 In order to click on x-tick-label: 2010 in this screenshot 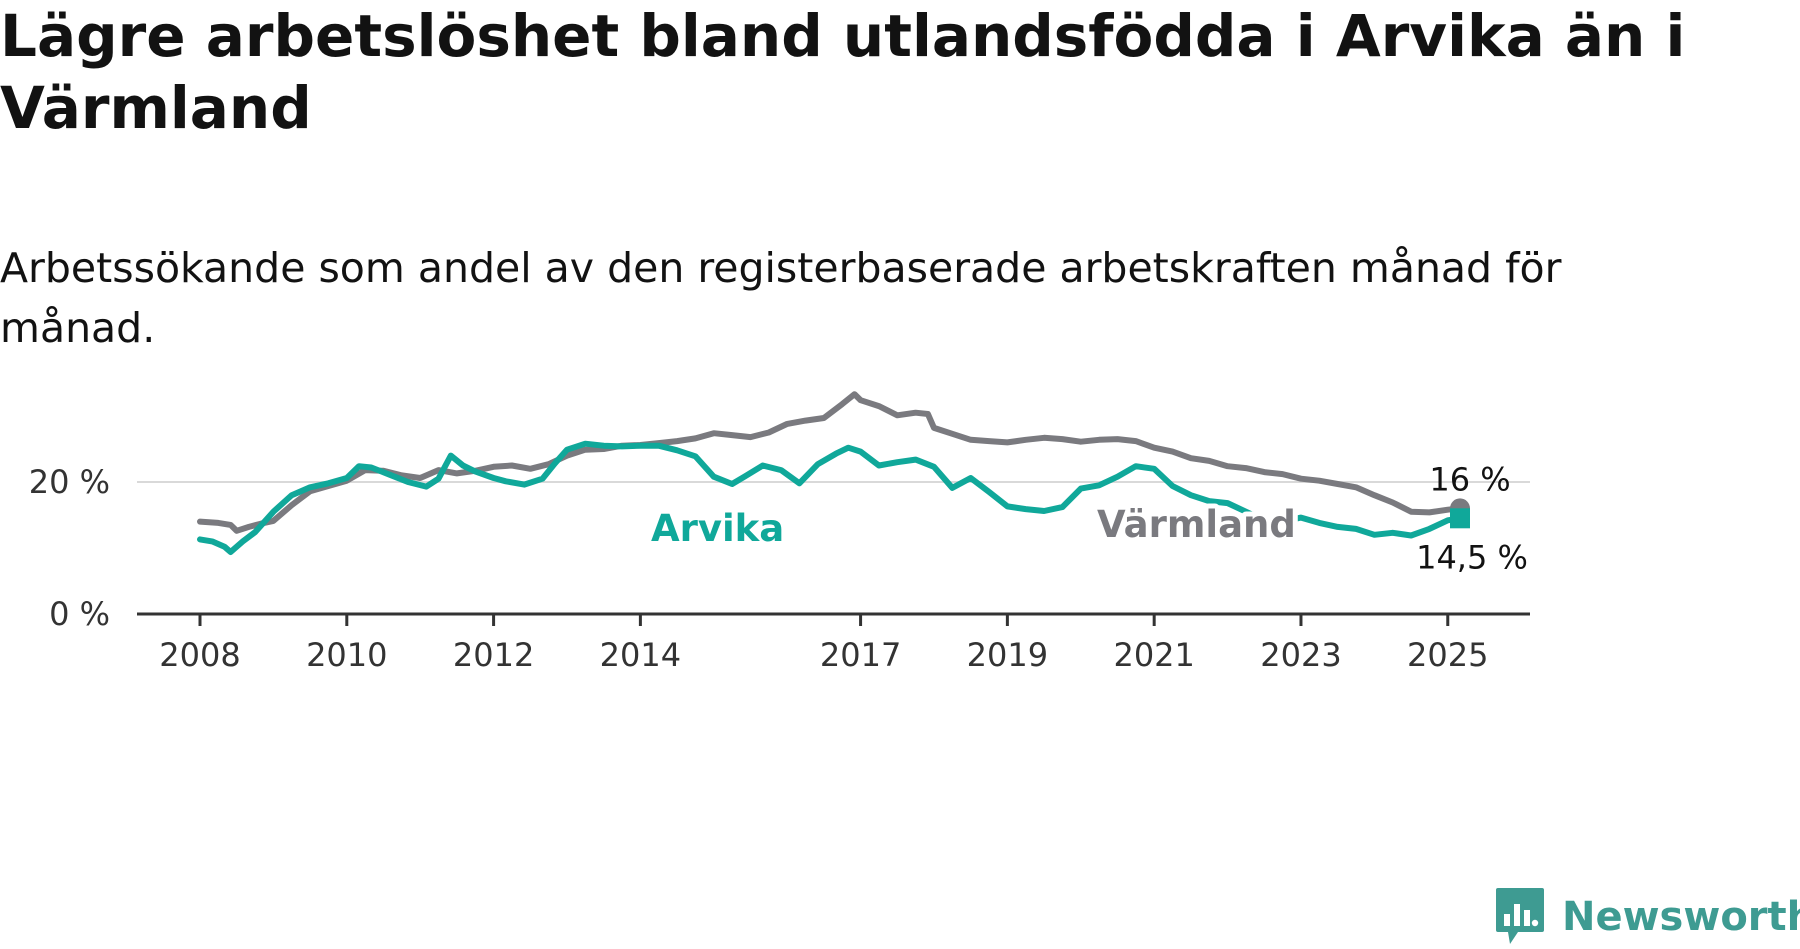, I will do `click(346, 655)`.